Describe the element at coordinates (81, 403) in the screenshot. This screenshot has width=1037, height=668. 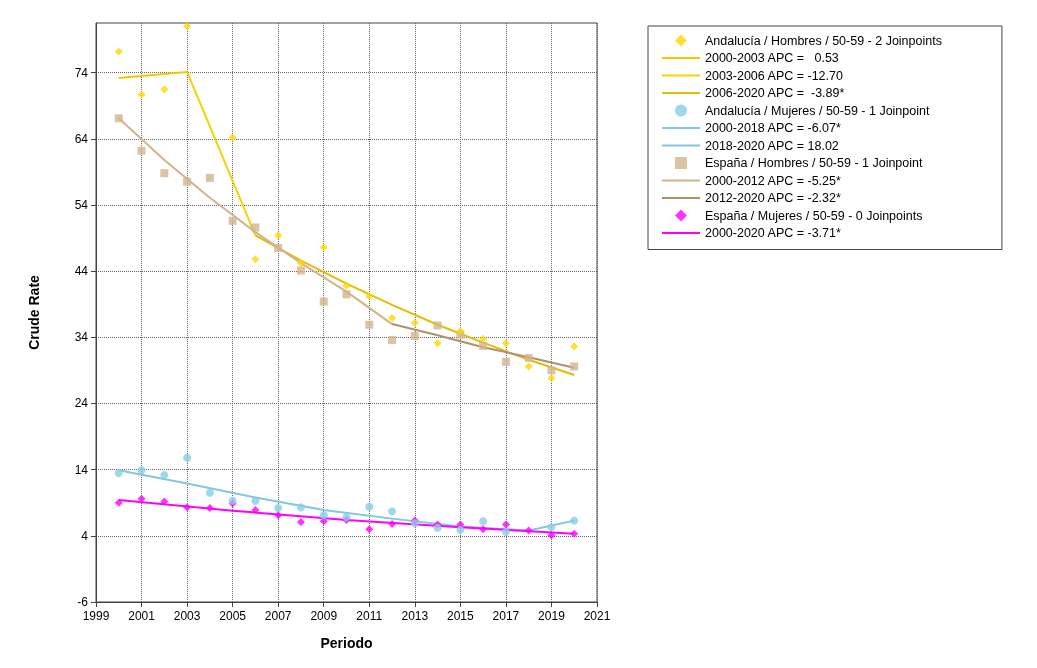
I see `y-tick-label: 24` at that location.